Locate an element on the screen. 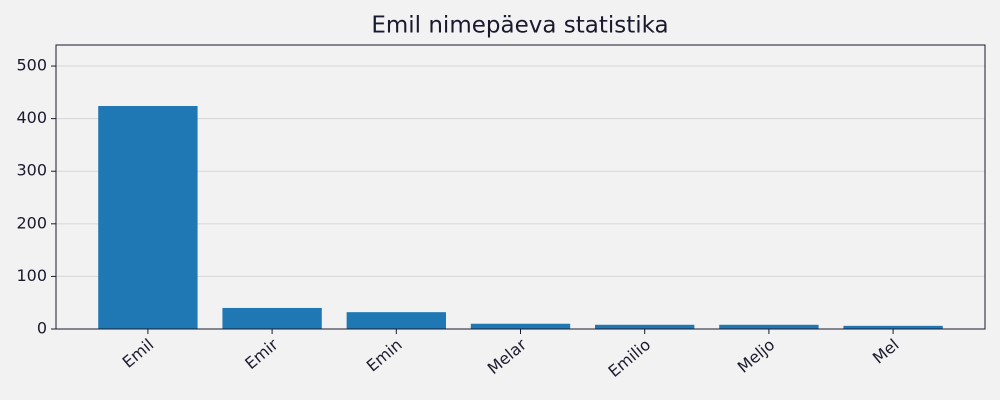 Image resolution: width=1000 pixels, height=400 pixels. y-tick-label: 100 is located at coordinates (31, 275).